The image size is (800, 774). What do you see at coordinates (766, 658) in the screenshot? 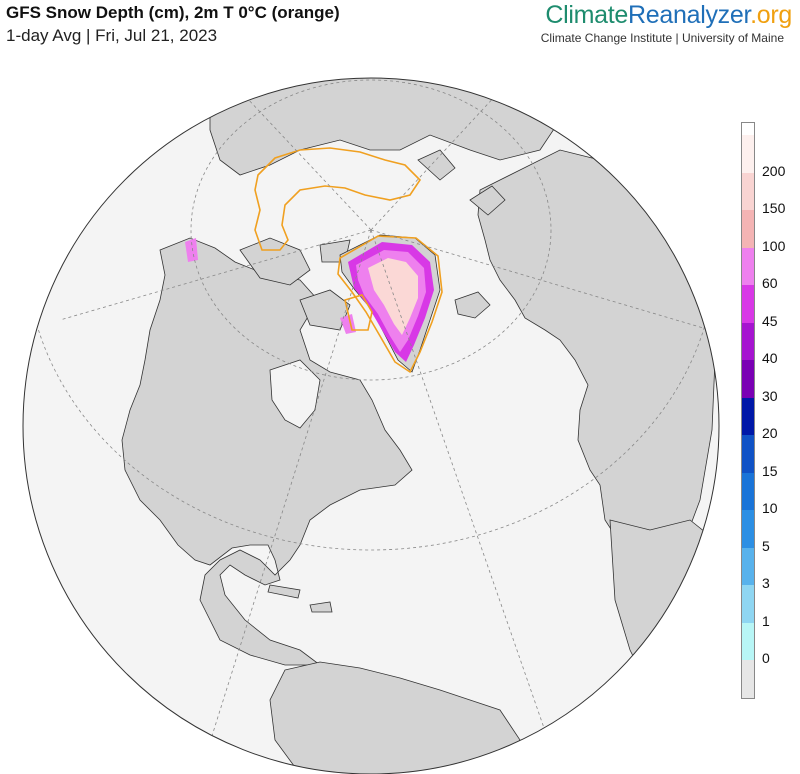
I see `colorbar-tick-label: 0` at bounding box center [766, 658].